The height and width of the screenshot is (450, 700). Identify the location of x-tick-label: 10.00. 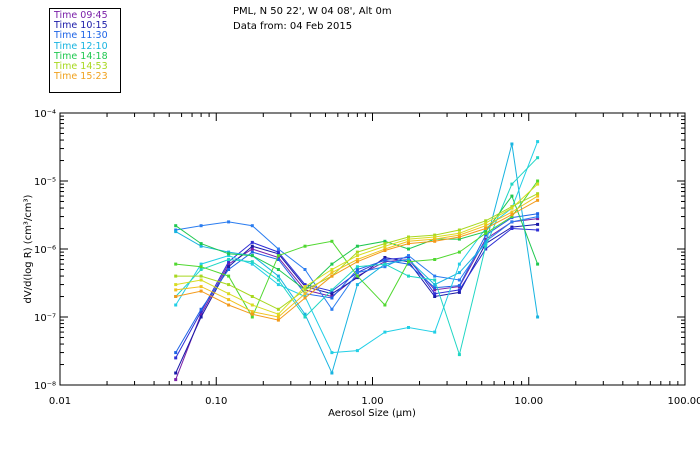
(528, 401).